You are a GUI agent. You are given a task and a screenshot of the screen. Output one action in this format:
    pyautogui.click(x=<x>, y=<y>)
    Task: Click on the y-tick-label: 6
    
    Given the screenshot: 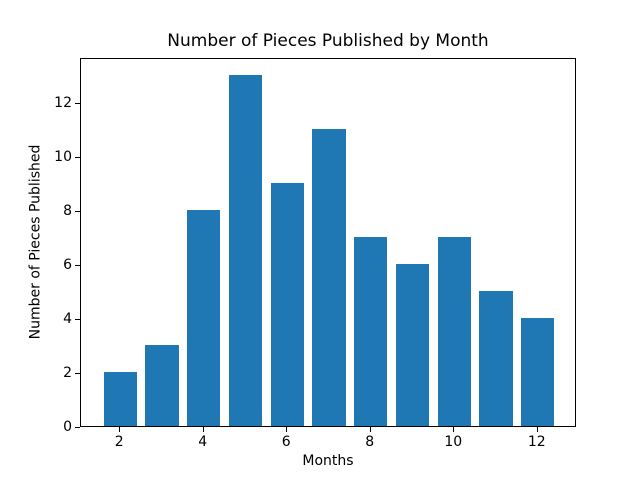 What is the action you would take?
    pyautogui.click(x=67, y=264)
    